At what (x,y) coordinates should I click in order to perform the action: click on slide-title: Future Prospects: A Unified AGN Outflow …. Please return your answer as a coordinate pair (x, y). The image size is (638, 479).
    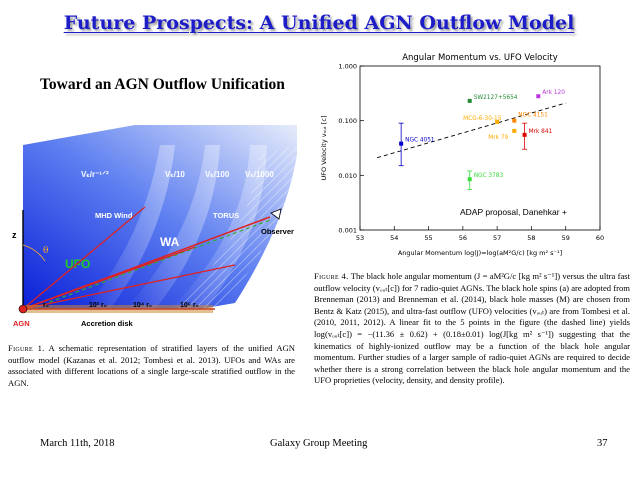
    Looking at the image, I should click on (319, 23).